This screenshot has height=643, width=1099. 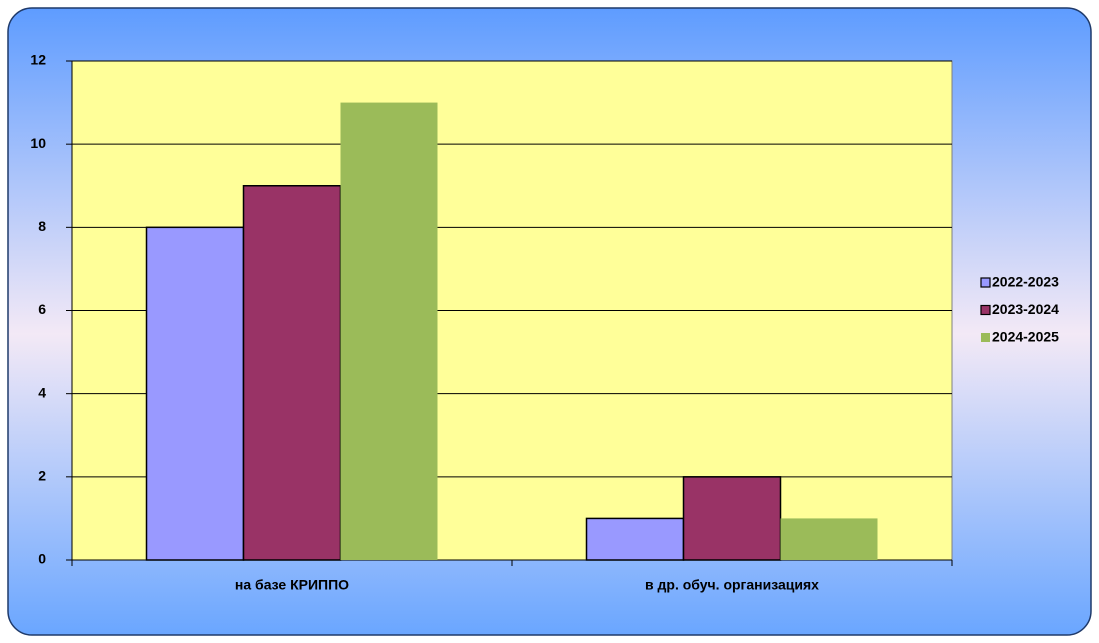 What do you see at coordinates (42, 559) in the screenshot?
I see `y-tick-label: 0` at bounding box center [42, 559].